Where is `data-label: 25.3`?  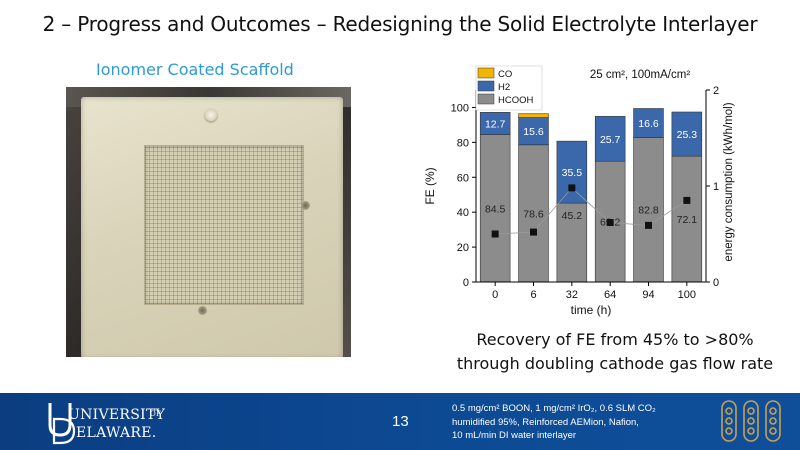 data-label: 25.3 is located at coordinates (687, 135).